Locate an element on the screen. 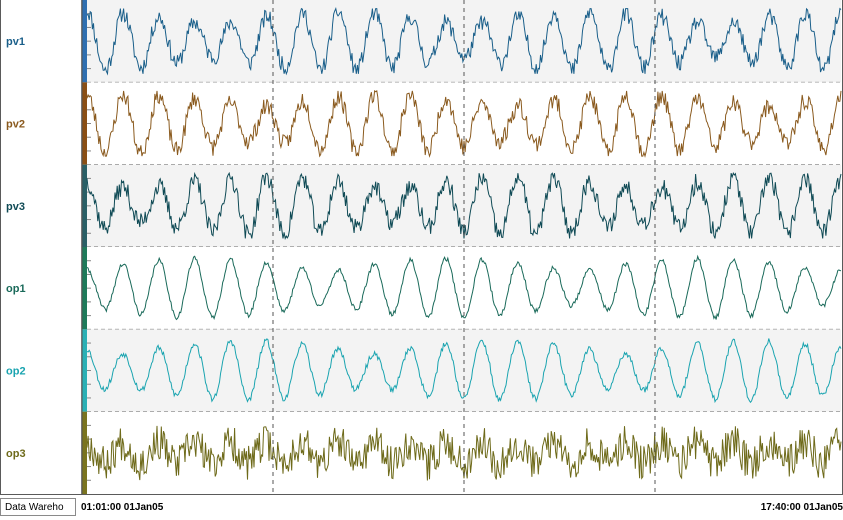  start-time-label: 01:01:00 01Jan05 is located at coordinates (122, 507).